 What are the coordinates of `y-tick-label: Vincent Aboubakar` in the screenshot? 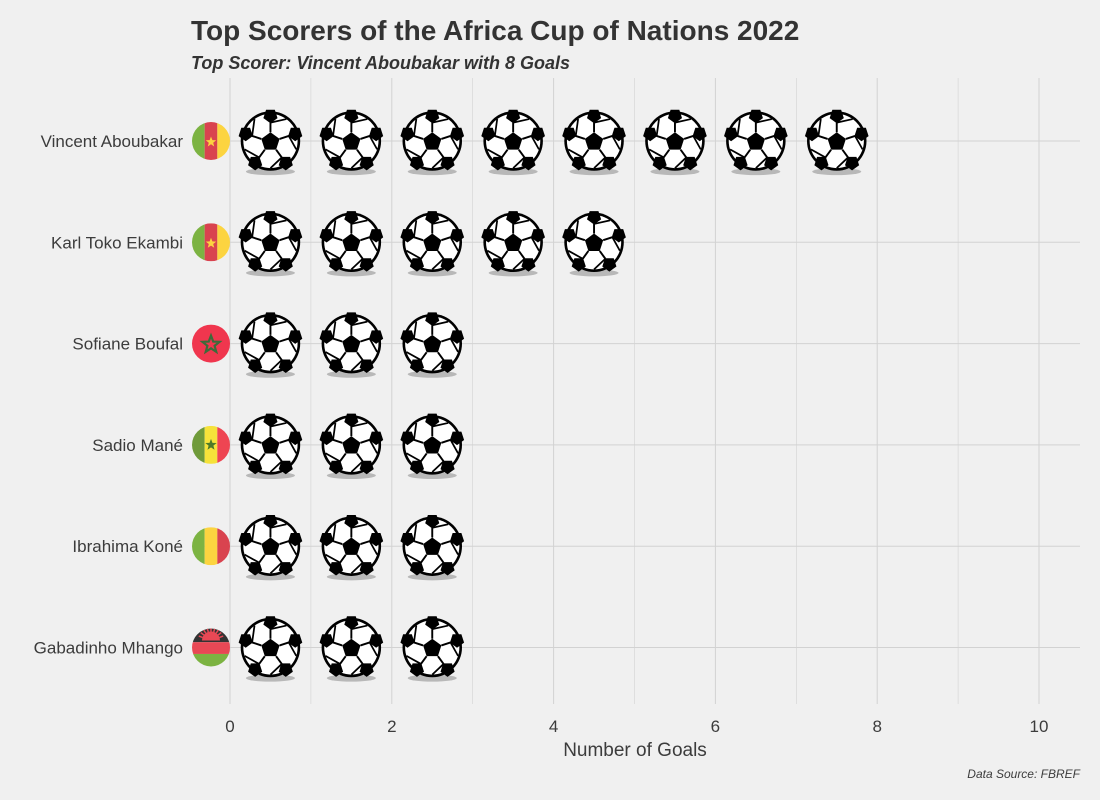 It's located at (112, 141).